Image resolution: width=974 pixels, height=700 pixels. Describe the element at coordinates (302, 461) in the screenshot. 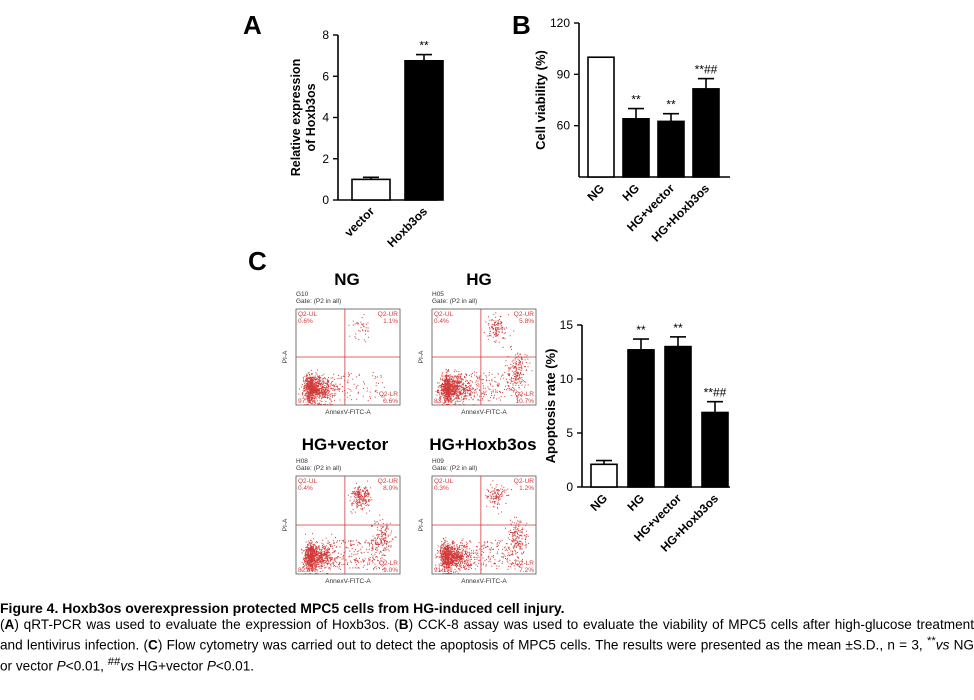

I see `flow-sample-id: H08` at that location.